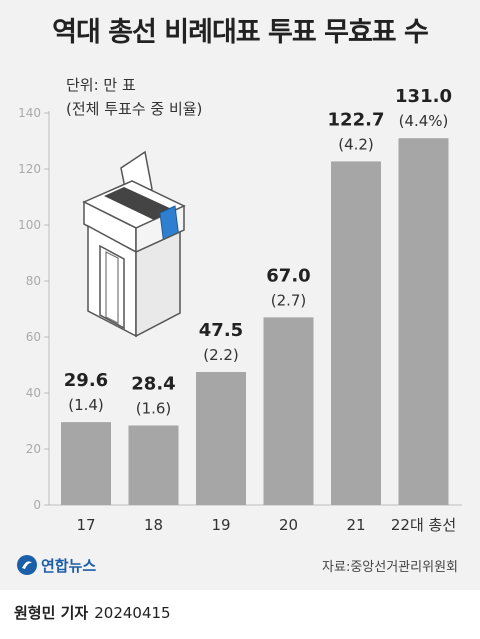  Describe the element at coordinates (289, 300) in the screenshot. I see `percent-label: (2.7)` at that location.